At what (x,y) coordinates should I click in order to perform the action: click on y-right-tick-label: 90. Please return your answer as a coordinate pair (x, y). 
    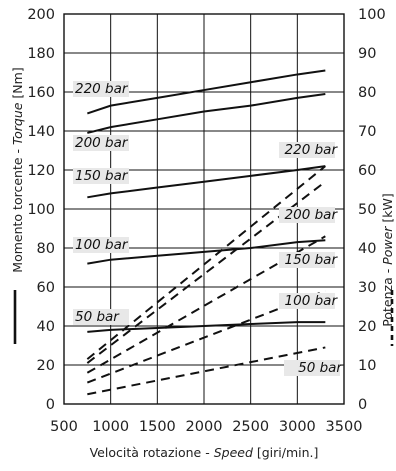
    Looking at the image, I should click on (367, 54).